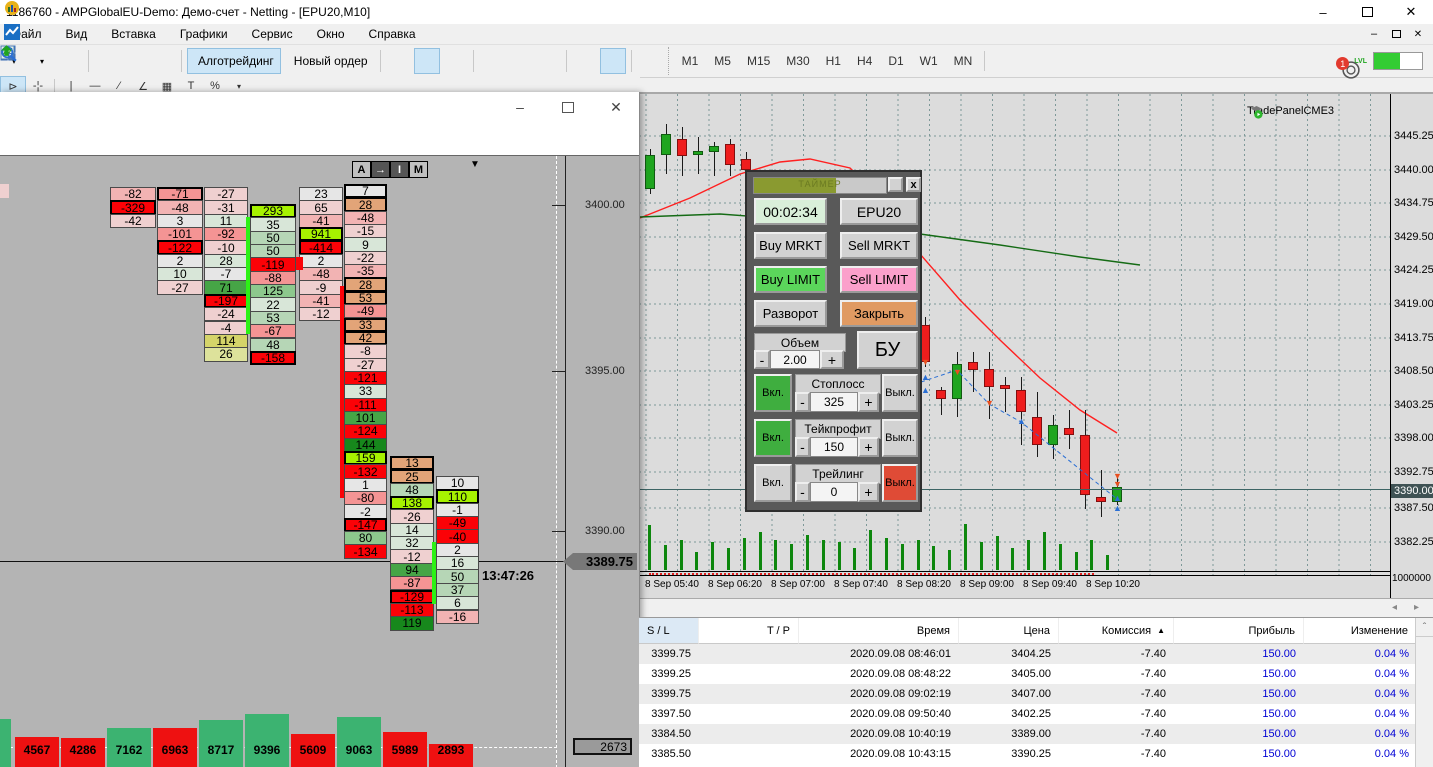  What do you see at coordinates (392, 34) in the screenshot?
I see `menu-item-Справка: Справка` at bounding box center [392, 34].